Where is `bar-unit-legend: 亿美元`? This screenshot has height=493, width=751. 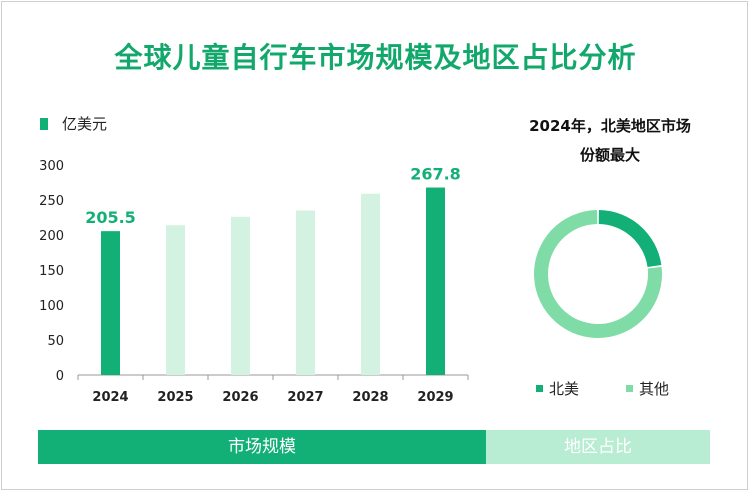 bar-unit-legend: 亿美元 is located at coordinates (73, 123).